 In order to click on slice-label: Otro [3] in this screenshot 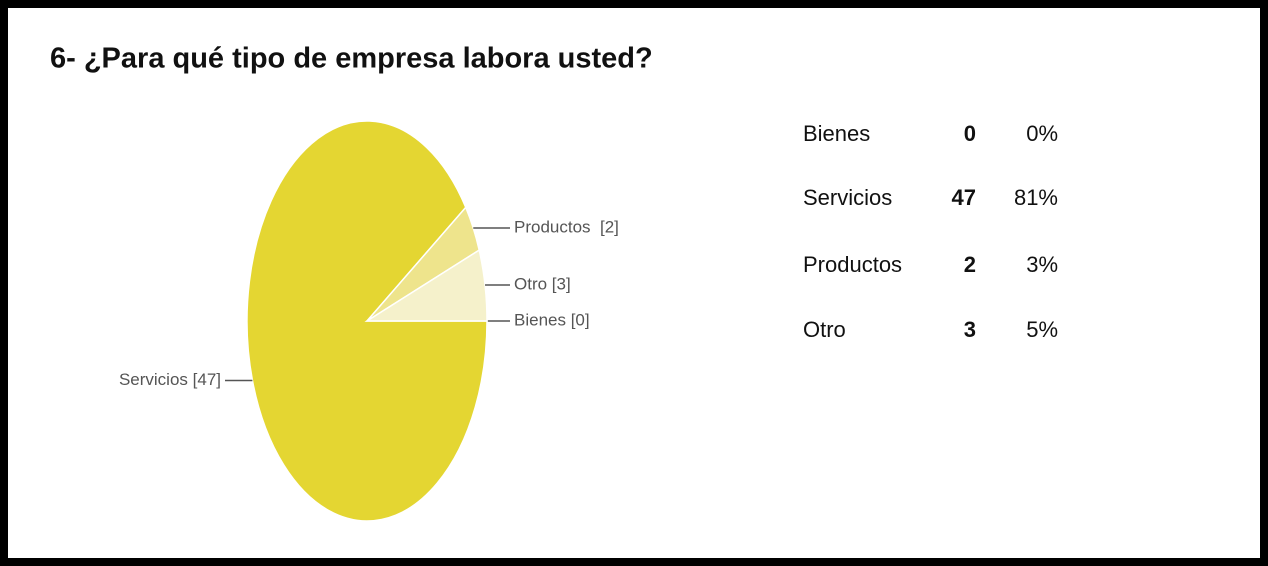, I will do `click(542, 283)`.